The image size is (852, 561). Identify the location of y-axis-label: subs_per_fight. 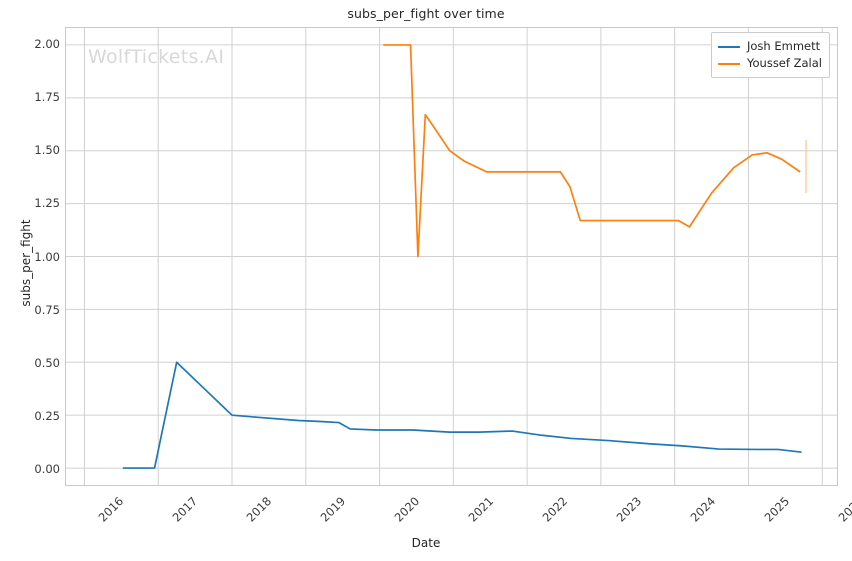
(26, 263).